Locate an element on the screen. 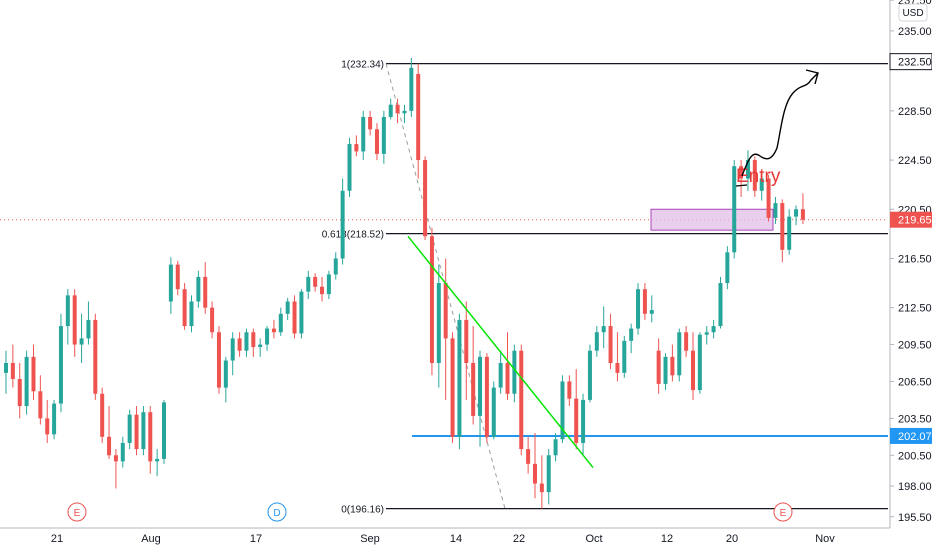 This screenshot has width=932, height=555. y-tick-label: 198.00 is located at coordinates (915, 487).